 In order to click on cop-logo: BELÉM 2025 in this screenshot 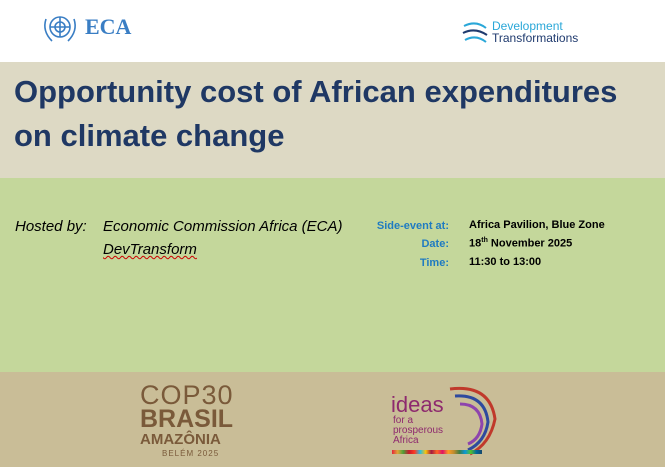, I will do `click(191, 453)`.